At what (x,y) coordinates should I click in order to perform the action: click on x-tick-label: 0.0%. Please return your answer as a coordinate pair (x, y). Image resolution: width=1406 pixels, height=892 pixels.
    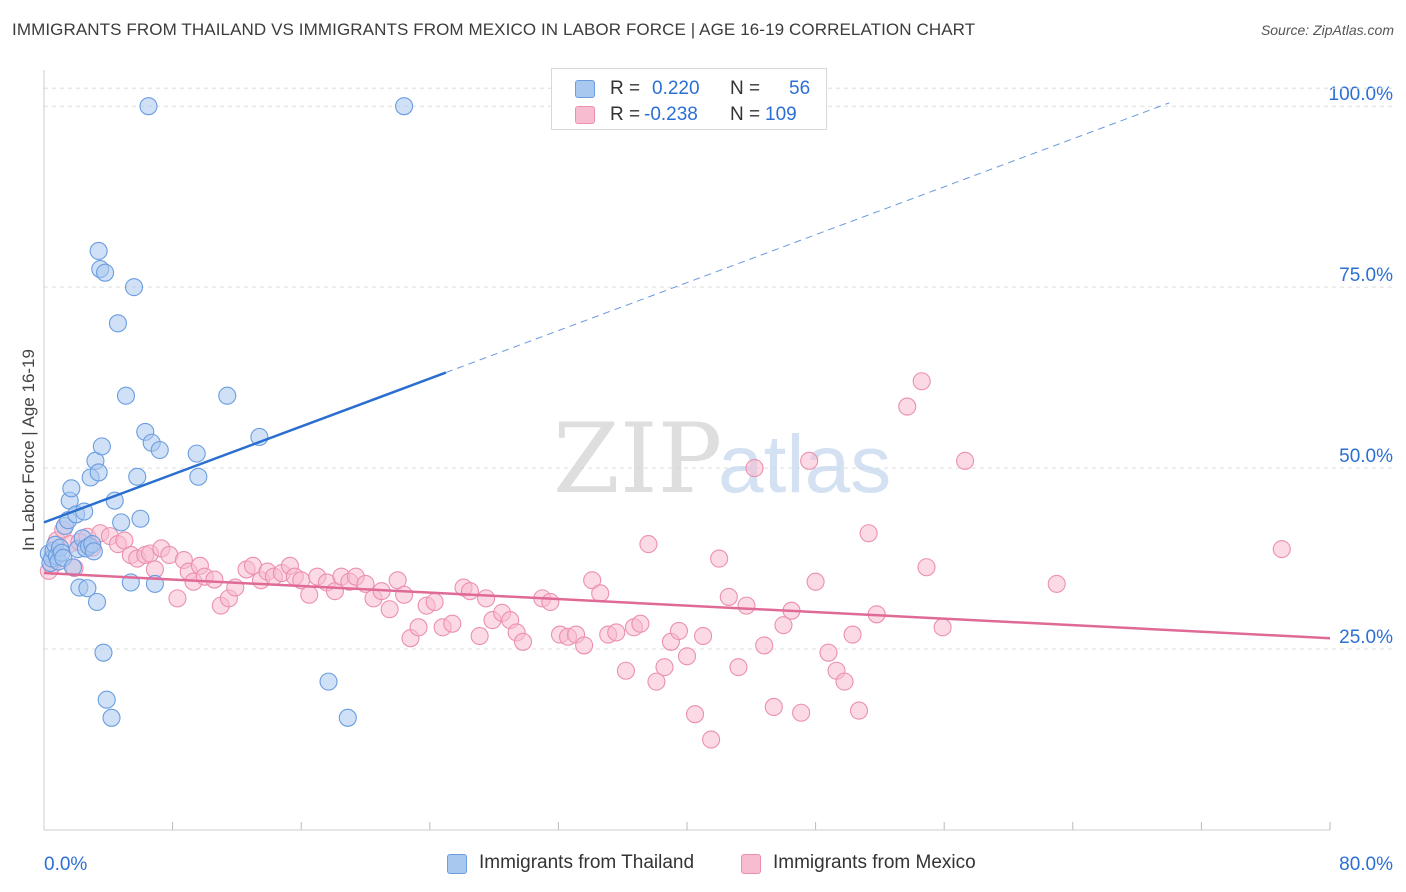
    Looking at the image, I should click on (65, 864).